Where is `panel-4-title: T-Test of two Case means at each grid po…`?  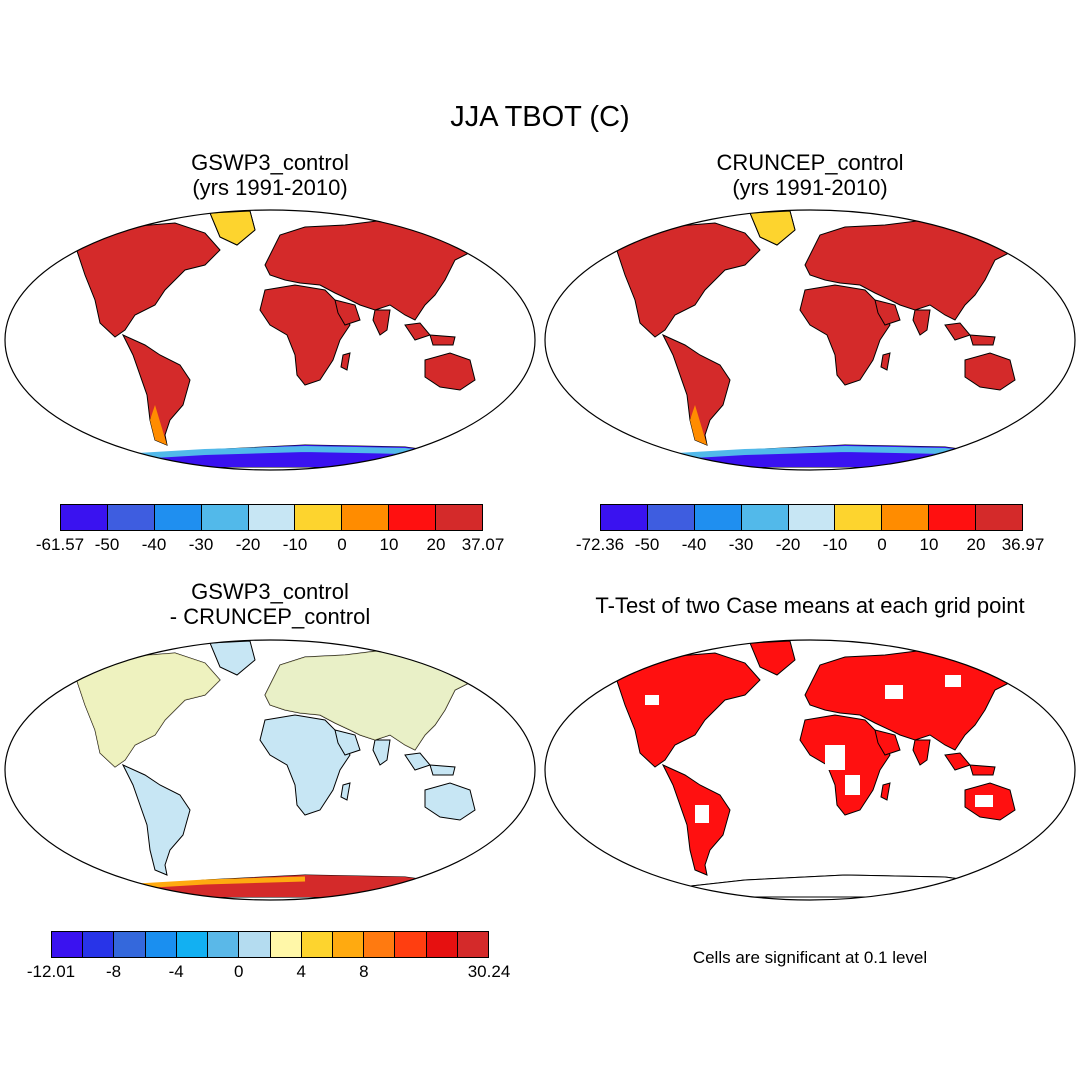
panel-4-title: T-Test of two Case means at each grid po… is located at coordinates (810, 605).